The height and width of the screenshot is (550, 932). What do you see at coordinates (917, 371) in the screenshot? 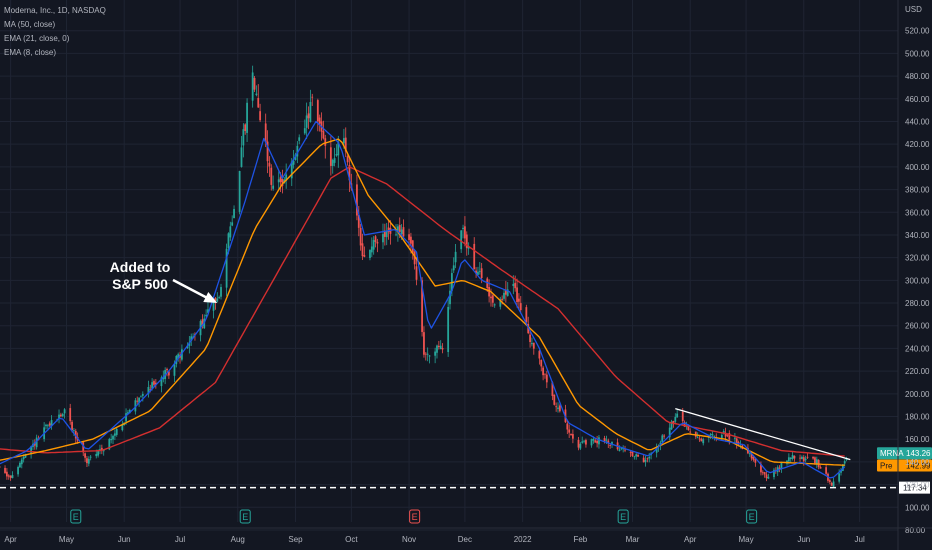
I see `y-tick-label: 220.00` at bounding box center [917, 371].